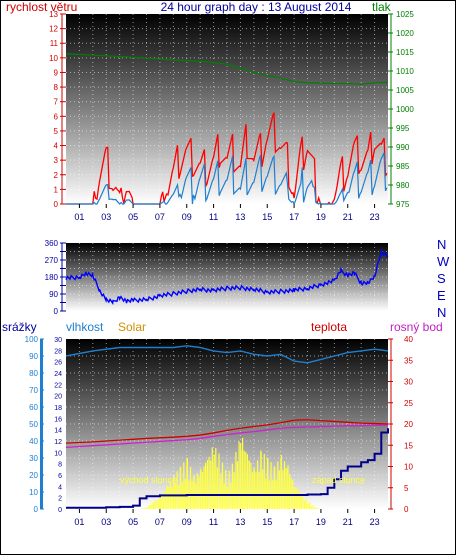 This screenshot has width=456, height=555. What do you see at coordinates (227, 354) in the screenshot?
I see `humidity-series` at bounding box center [227, 354].